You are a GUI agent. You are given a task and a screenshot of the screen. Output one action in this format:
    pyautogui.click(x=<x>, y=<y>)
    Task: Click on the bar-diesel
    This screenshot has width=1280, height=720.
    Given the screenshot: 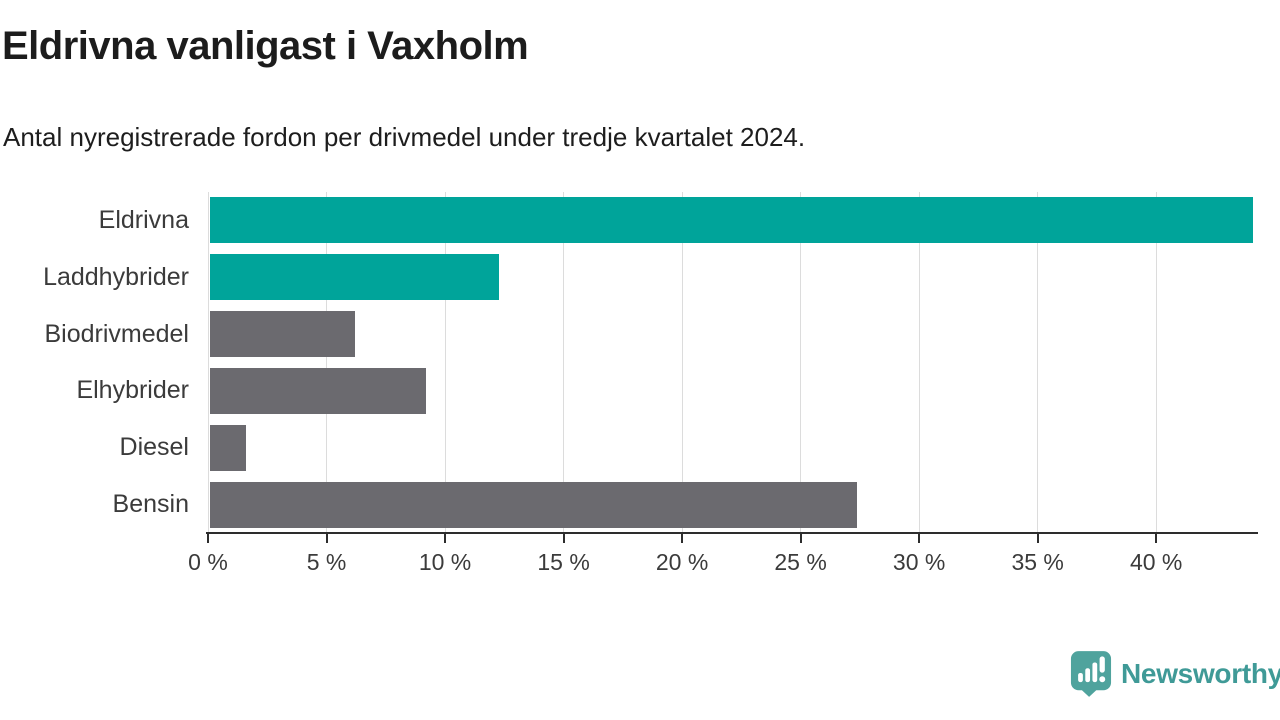 What is the action you would take?
    pyautogui.click(x=228, y=447)
    